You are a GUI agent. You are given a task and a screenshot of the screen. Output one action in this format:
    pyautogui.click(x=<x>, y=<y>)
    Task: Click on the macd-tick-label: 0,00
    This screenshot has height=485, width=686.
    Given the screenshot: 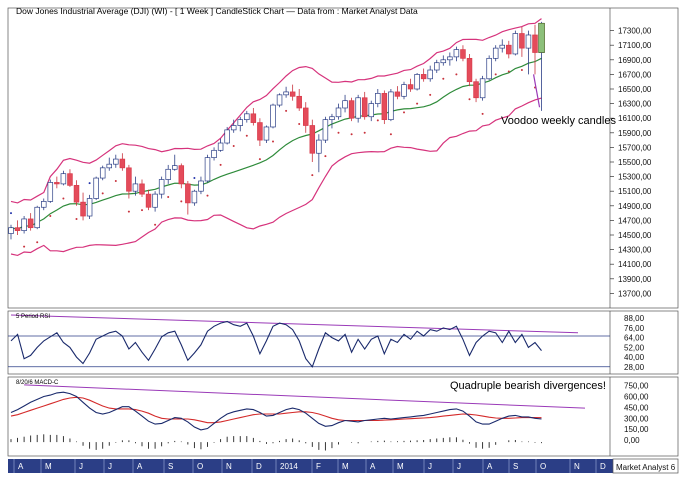 What is the action you would take?
    pyautogui.click(x=632, y=440)
    